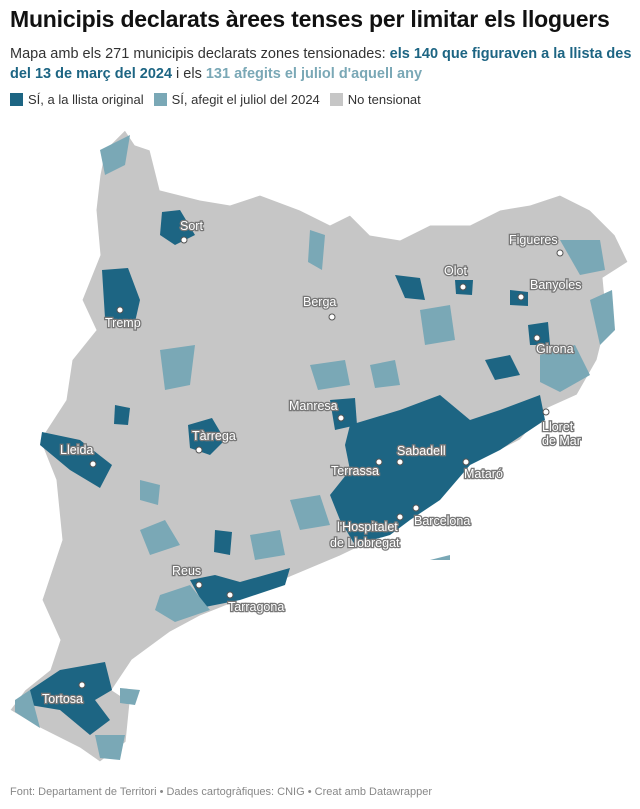  Describe the element at coordinates (442, 521) in the screenshot. I see `city-label-barcelona: Barcelona` at that location.